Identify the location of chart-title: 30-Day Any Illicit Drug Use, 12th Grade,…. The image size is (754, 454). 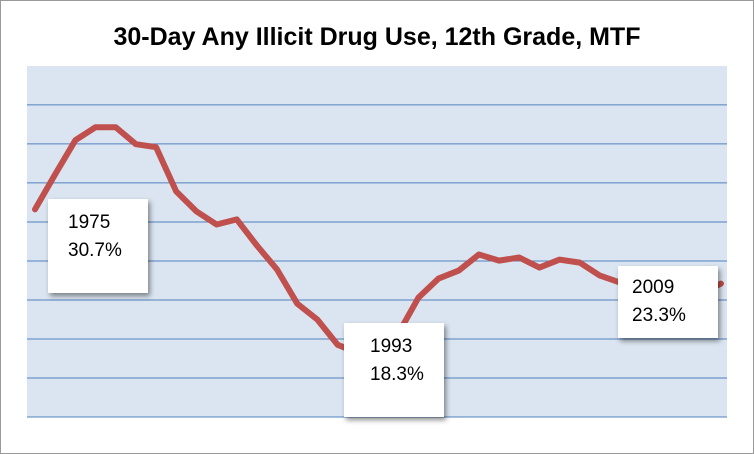
(377, 37).